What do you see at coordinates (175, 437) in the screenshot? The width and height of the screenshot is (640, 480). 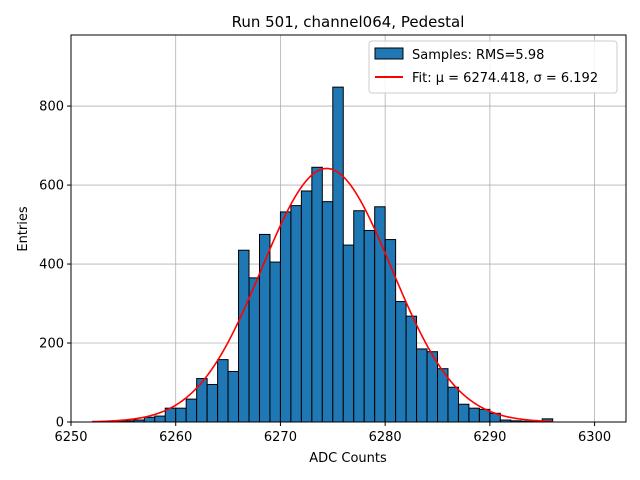 I see `x-tick-label: 6260` at bounding box center [175, 437].